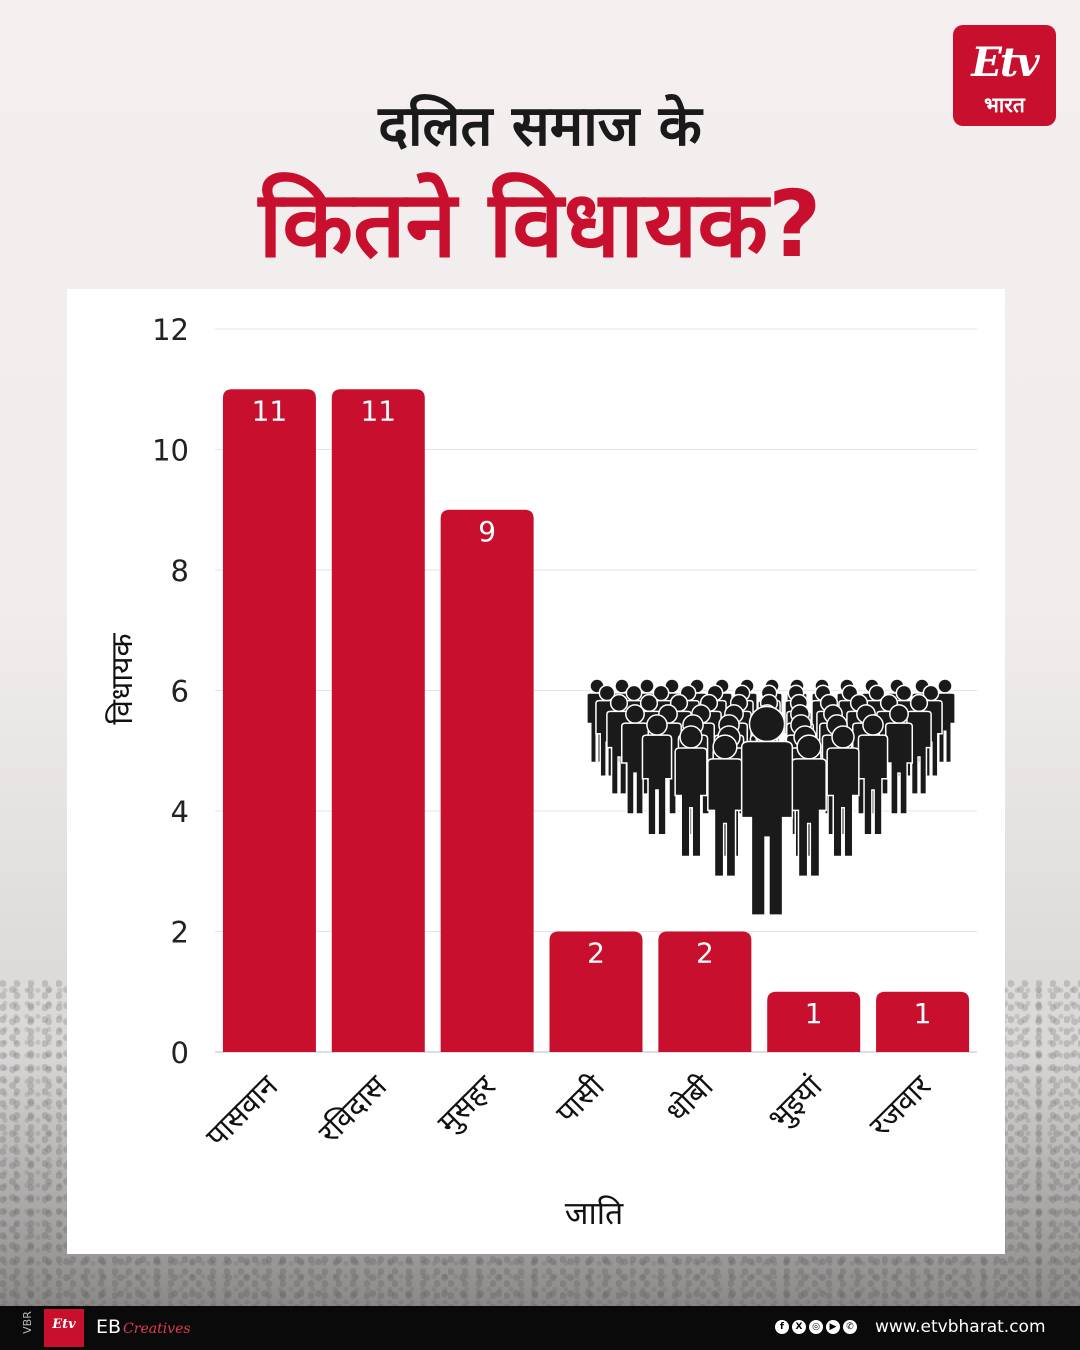 The image size is (1080, 1350). What do you see at coordinates (581, 1099) in the screenshot?
I see `x-tick-label: पासी` at bounding box center [581, 1099].